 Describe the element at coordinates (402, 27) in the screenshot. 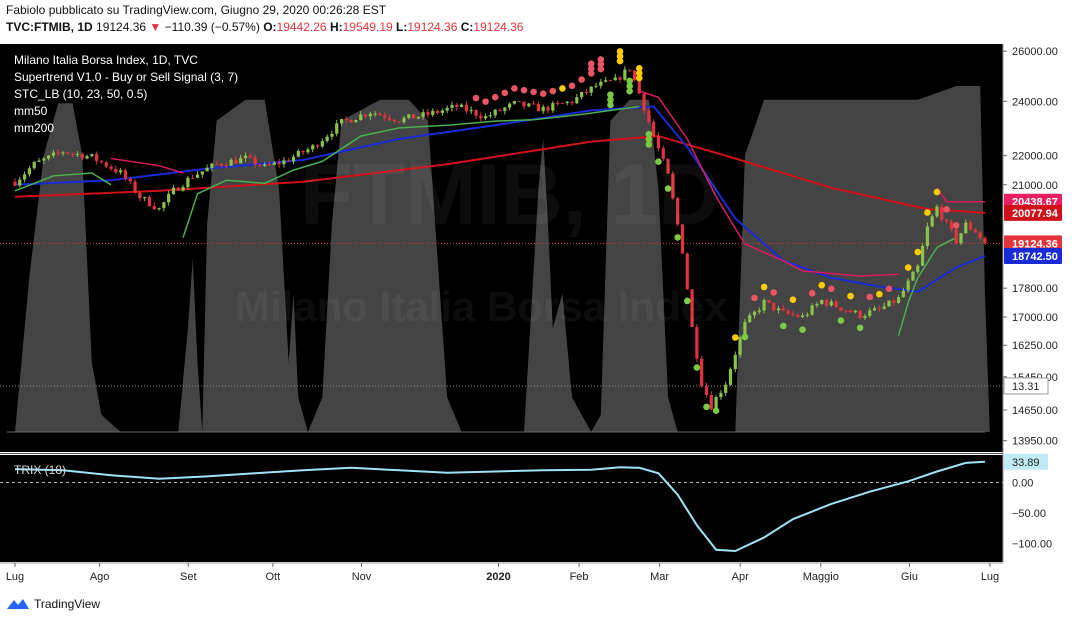

I see `low-label: L:` at that location.